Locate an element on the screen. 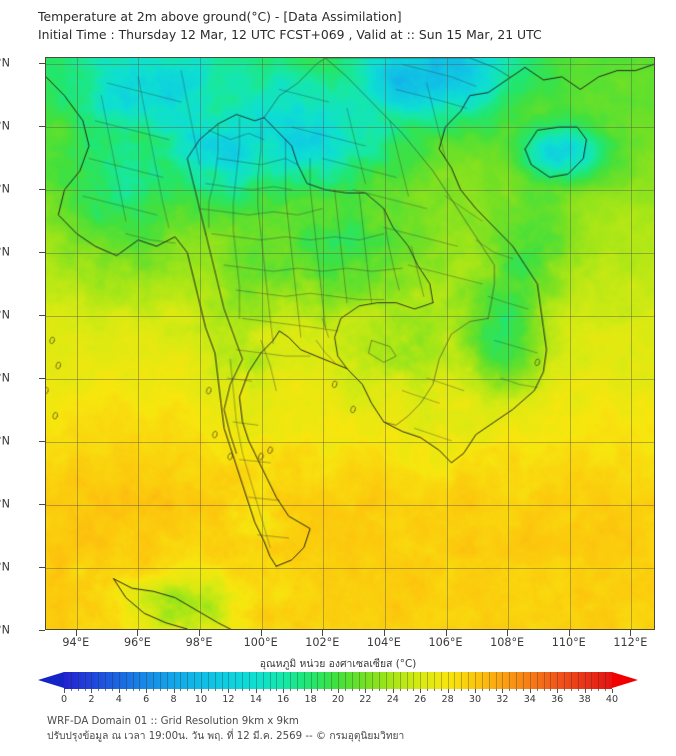 The width and height of the screenshot is (676, 756). colorbar-tick-label: 26 is located at coordinates (420, 699).